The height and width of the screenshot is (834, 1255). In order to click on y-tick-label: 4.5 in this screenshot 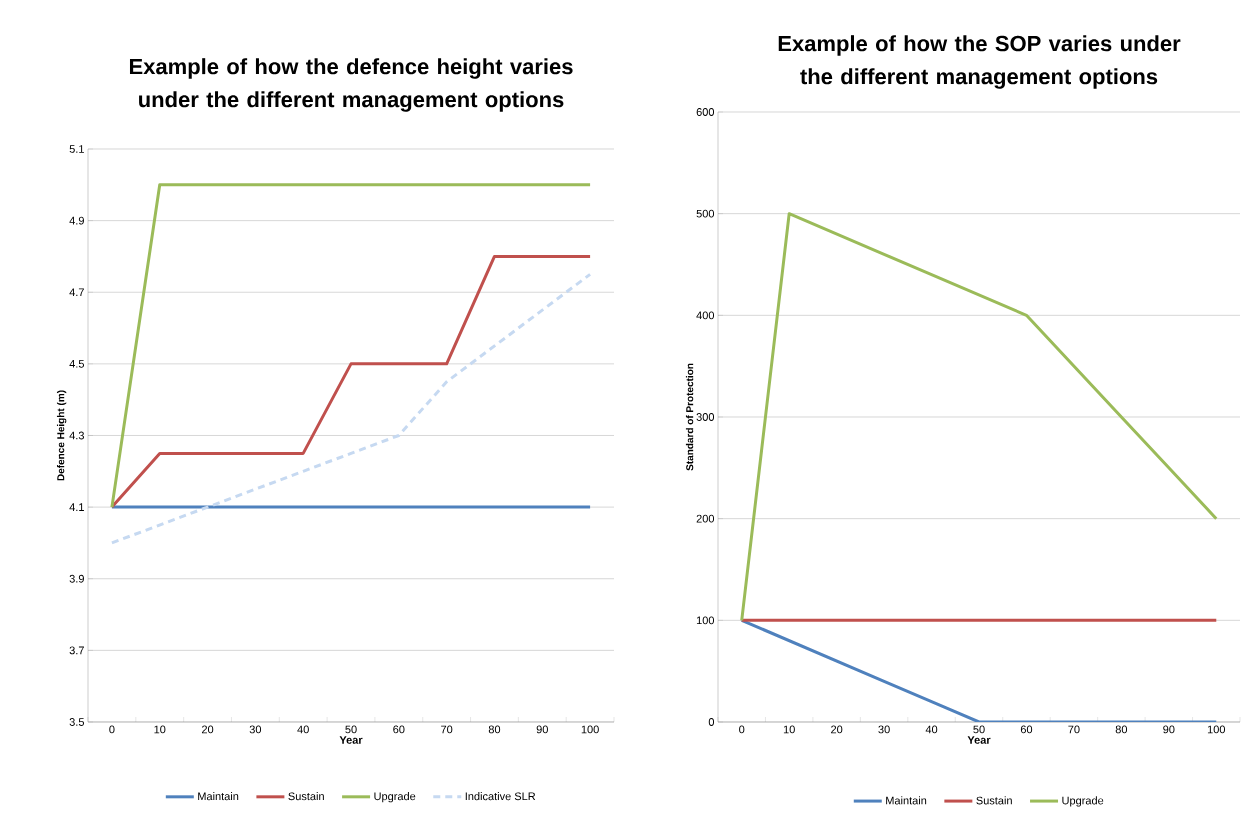, I will do `click(76, 364)`.